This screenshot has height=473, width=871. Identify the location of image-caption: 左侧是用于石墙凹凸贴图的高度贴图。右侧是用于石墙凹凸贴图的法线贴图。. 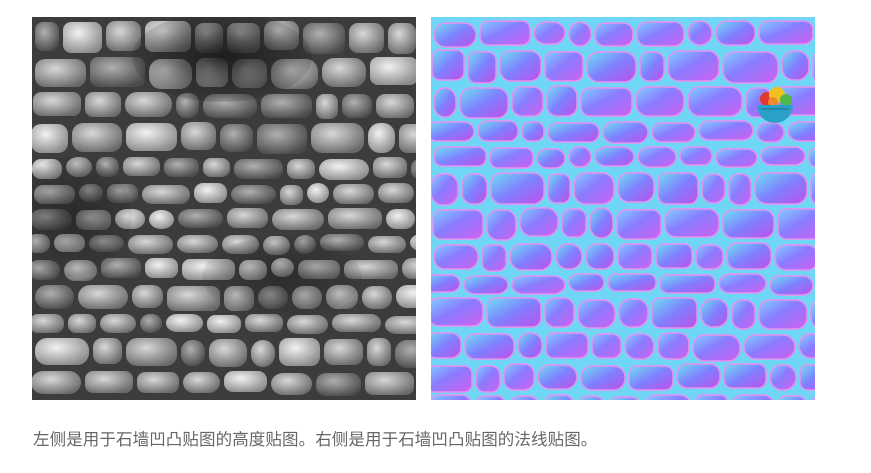
(315, 439).